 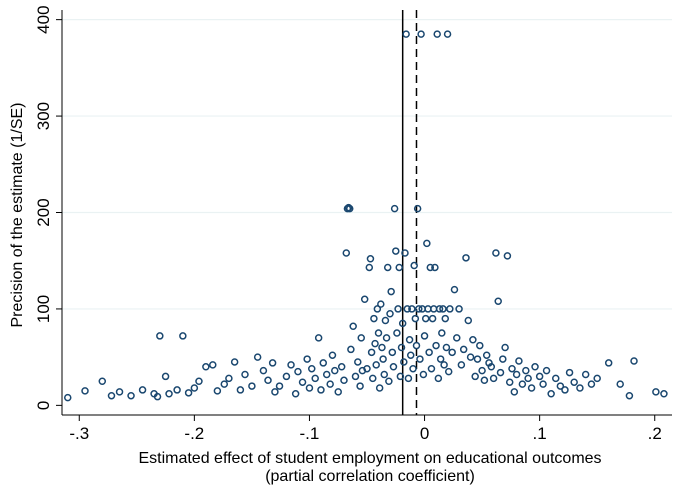 What do you see at coordinates (43, 212) in the screenshot?
I see `y-tick-label-2: 200` at bounding box center [43, 212].